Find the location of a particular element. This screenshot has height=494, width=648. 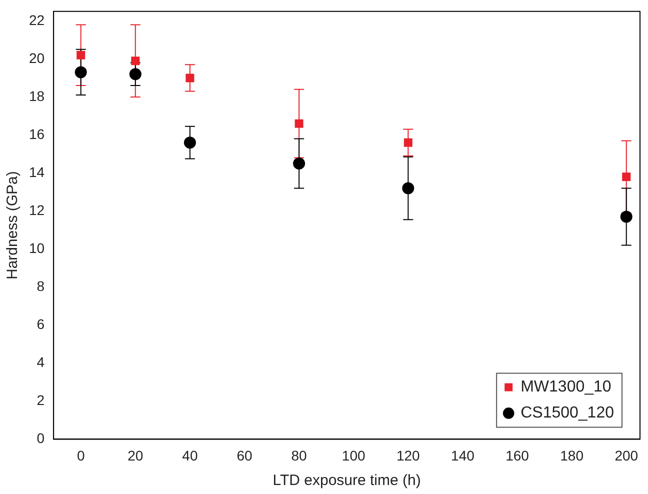

x-tick-label: 200 is located at coordinates (626, 455).